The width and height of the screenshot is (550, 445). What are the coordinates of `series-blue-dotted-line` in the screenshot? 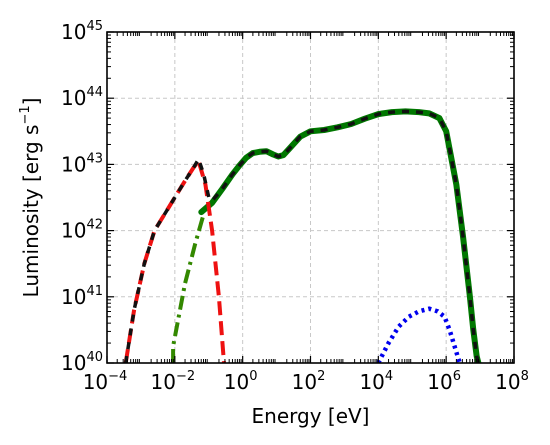 It's located at (419, 334).